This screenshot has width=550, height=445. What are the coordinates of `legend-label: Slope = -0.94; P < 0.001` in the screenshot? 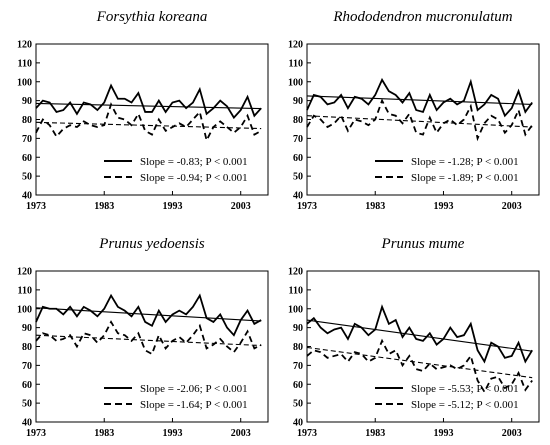 It's located at (194, 178).